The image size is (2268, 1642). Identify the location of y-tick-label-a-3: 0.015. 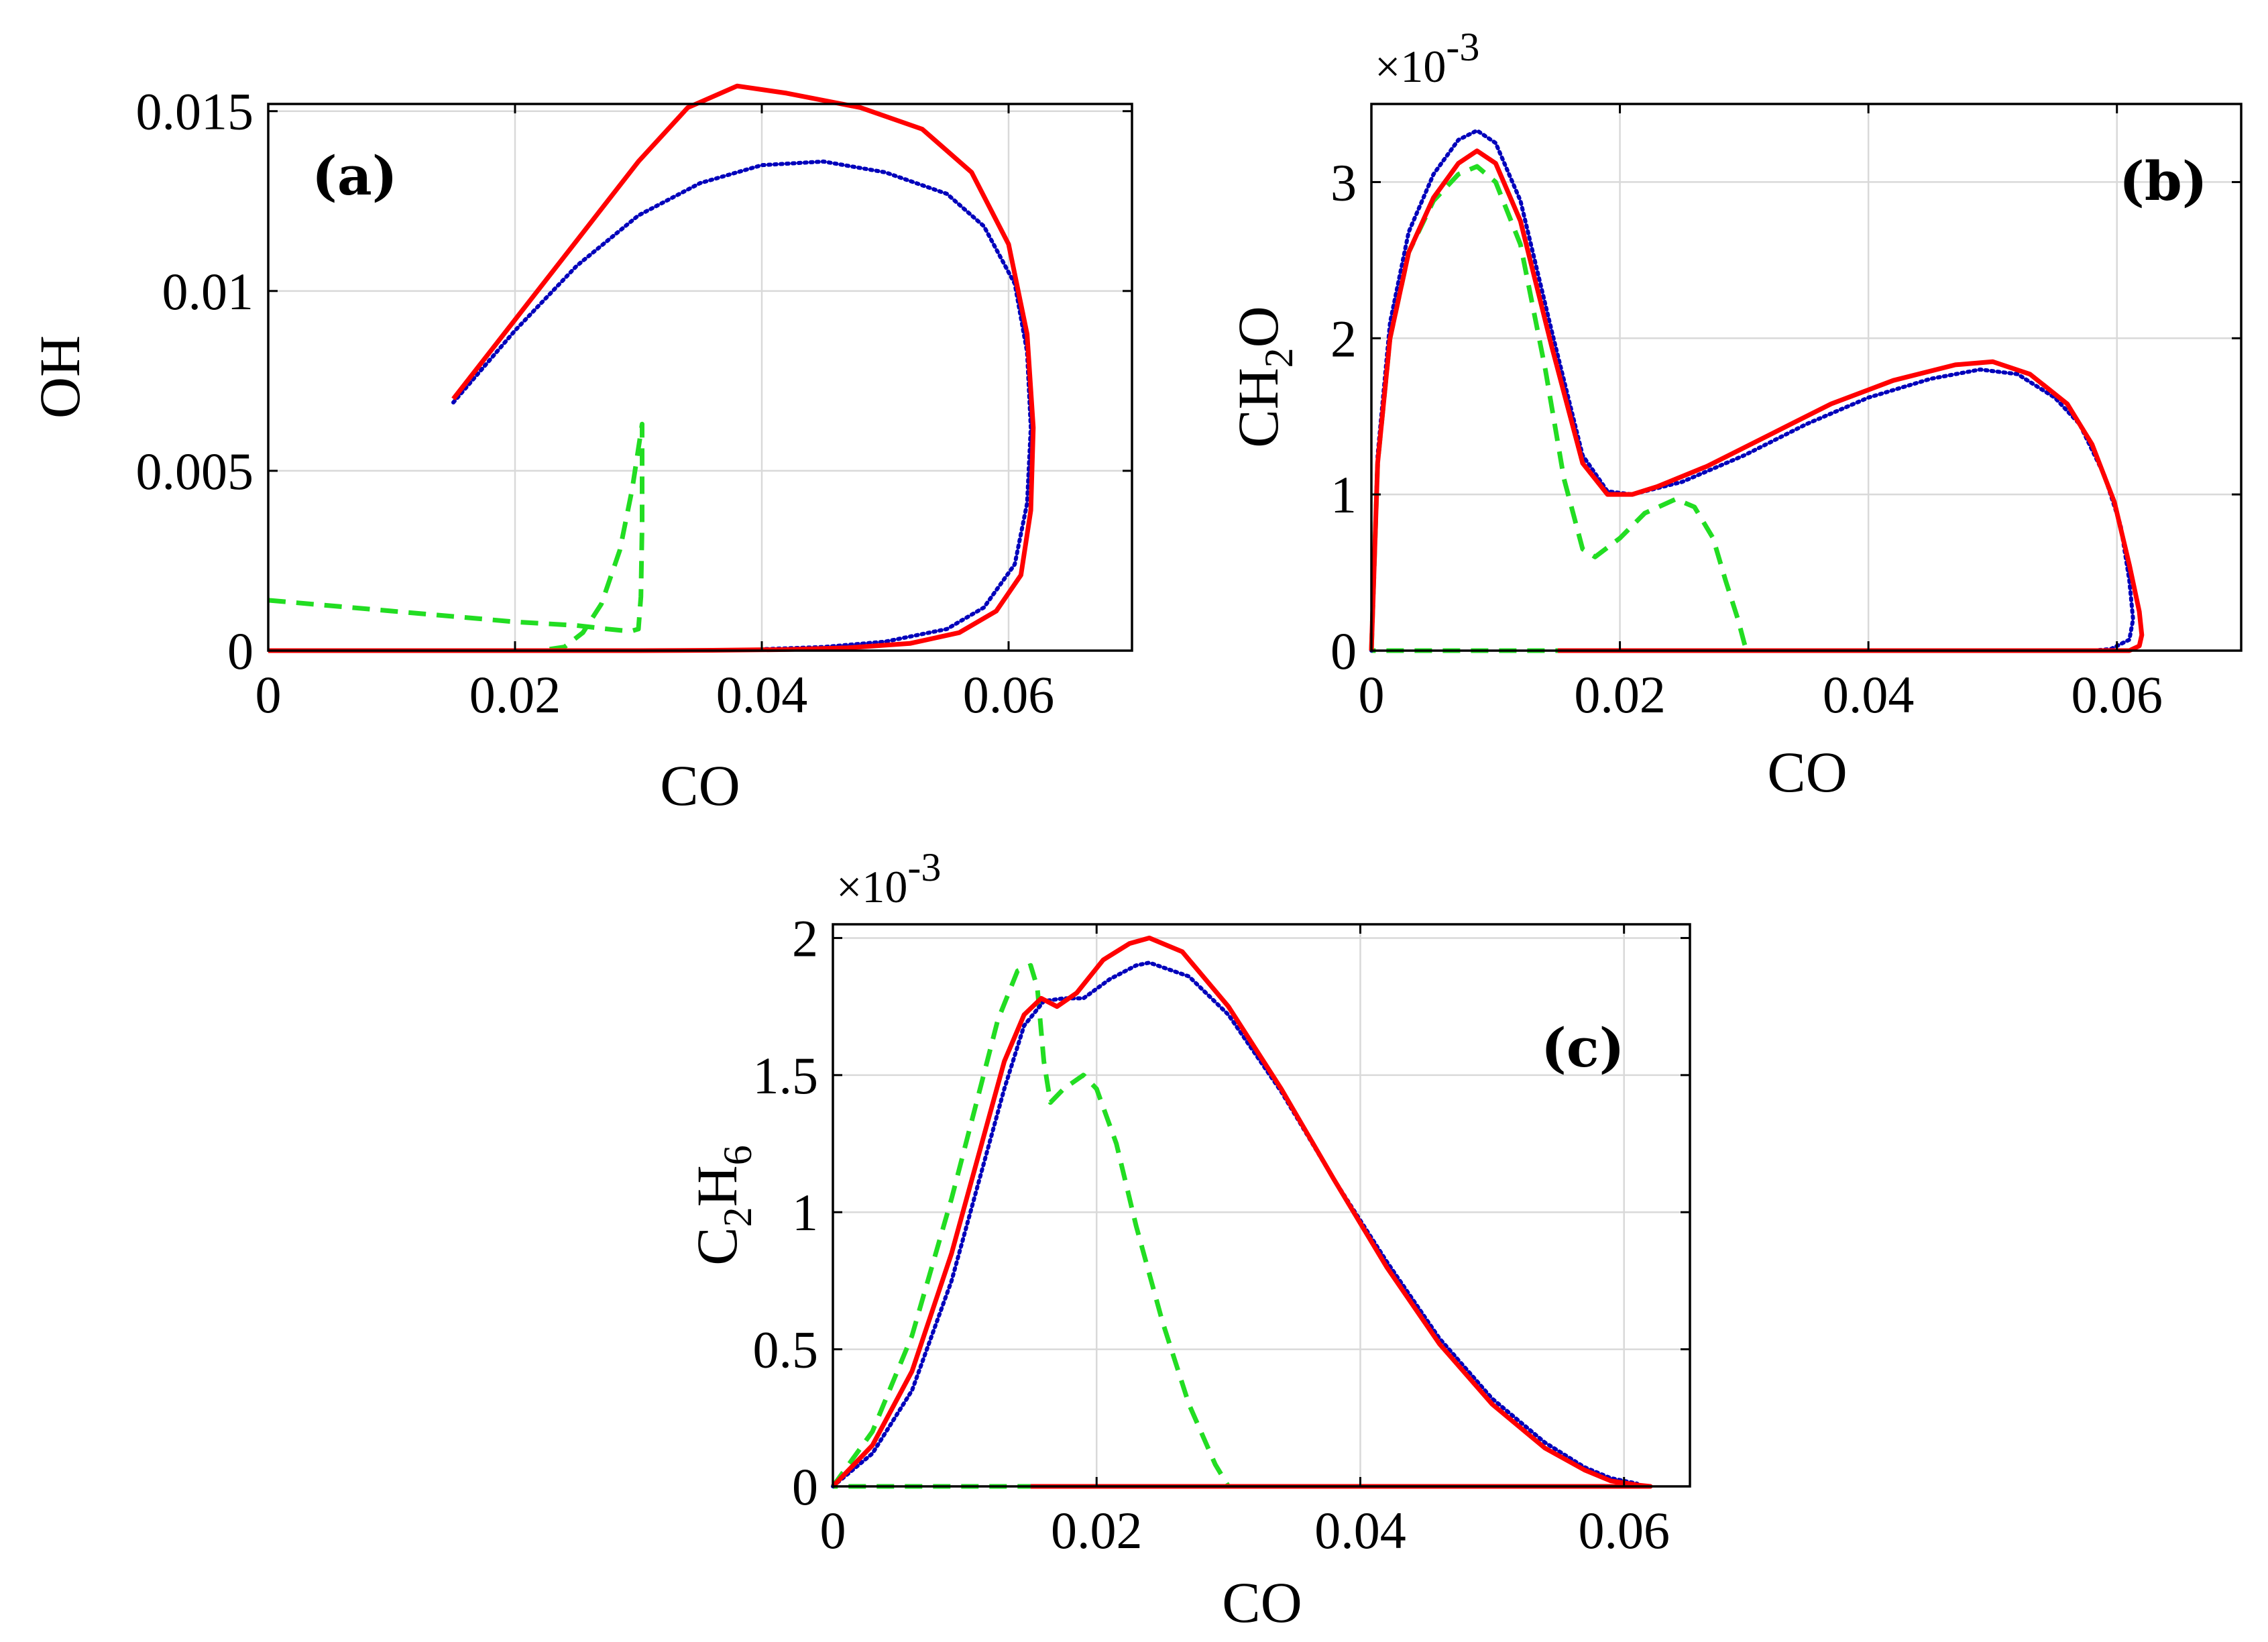
(195, 112).